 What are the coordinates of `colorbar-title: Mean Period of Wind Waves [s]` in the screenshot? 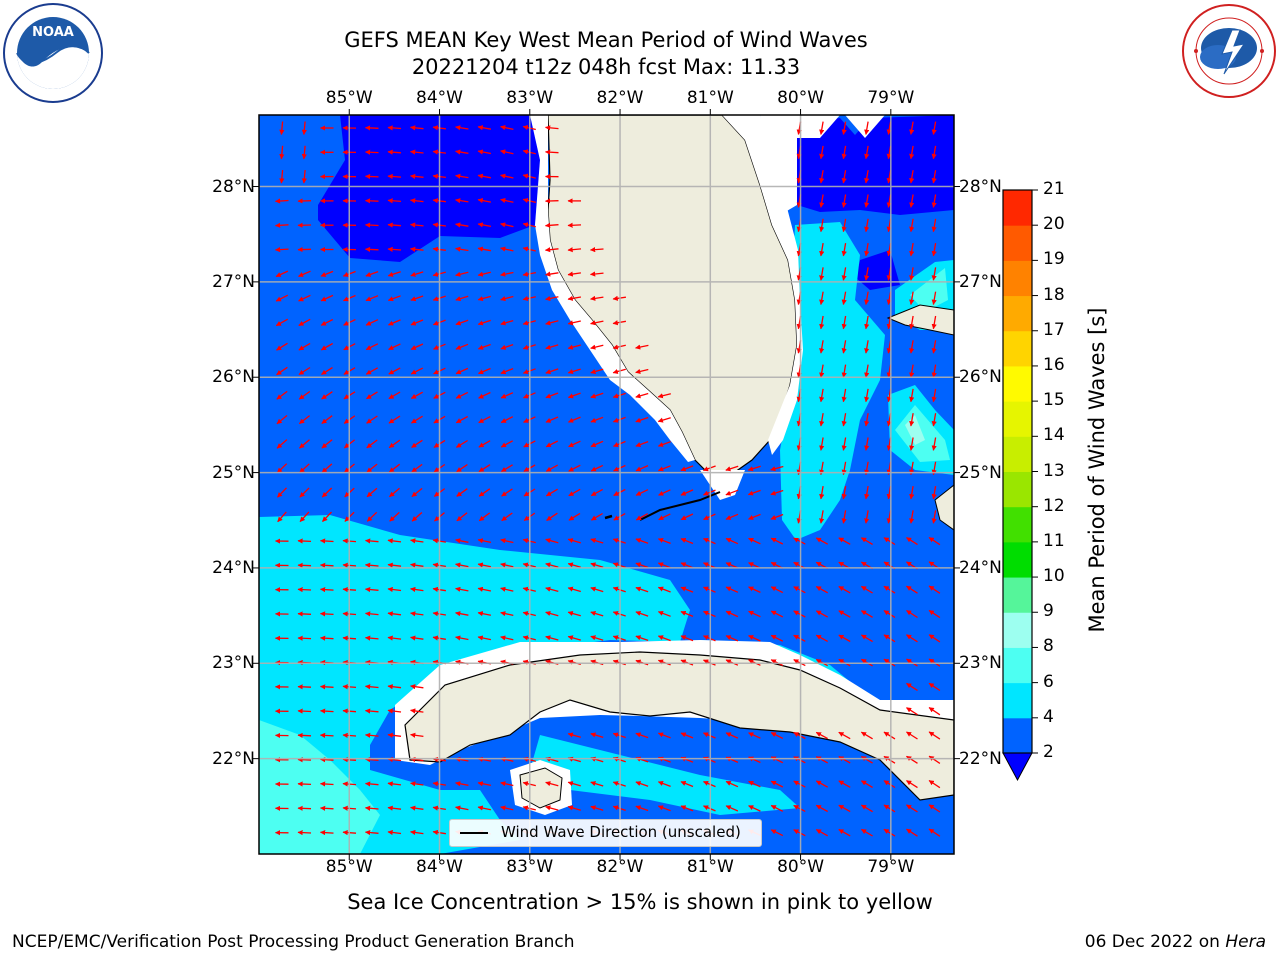 It's located at (1097, 470).